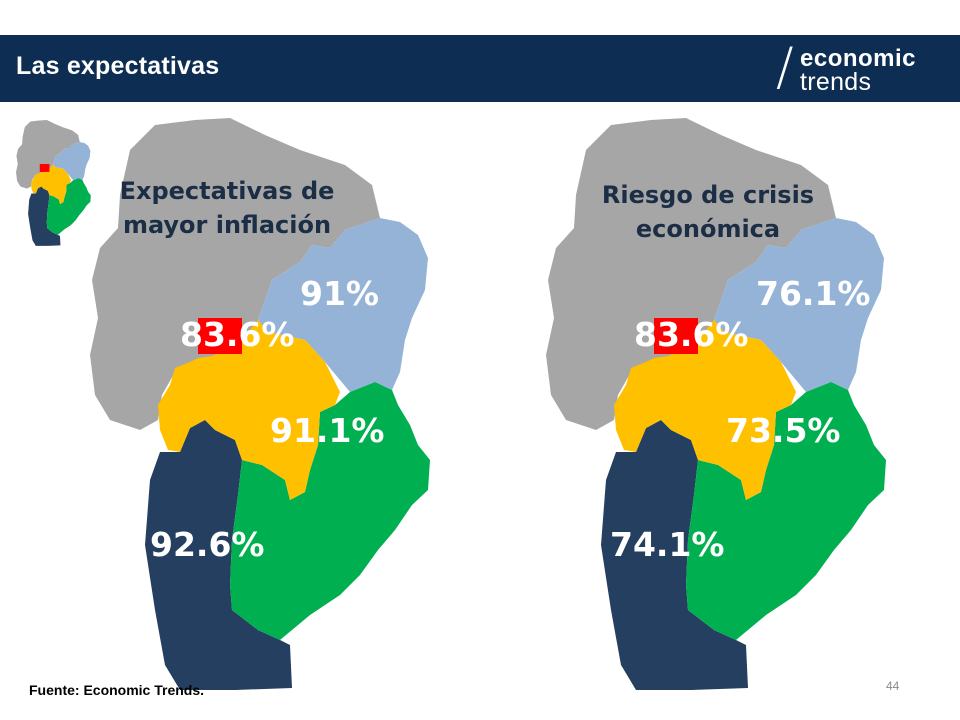 This screenshot has height=720, width=960. What do you see at coordinates (708, 229) in the screenshot?
I see `map-title-line2: económica` at bounding box center [708, 229].